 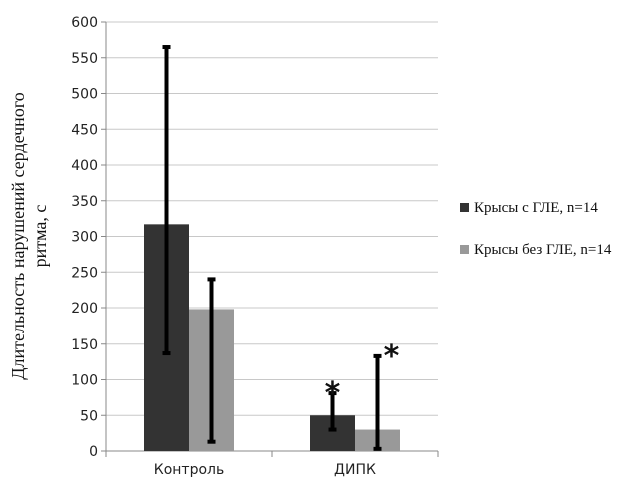 I want to click on y-tick-label: 450, so click(x=84, y=130).